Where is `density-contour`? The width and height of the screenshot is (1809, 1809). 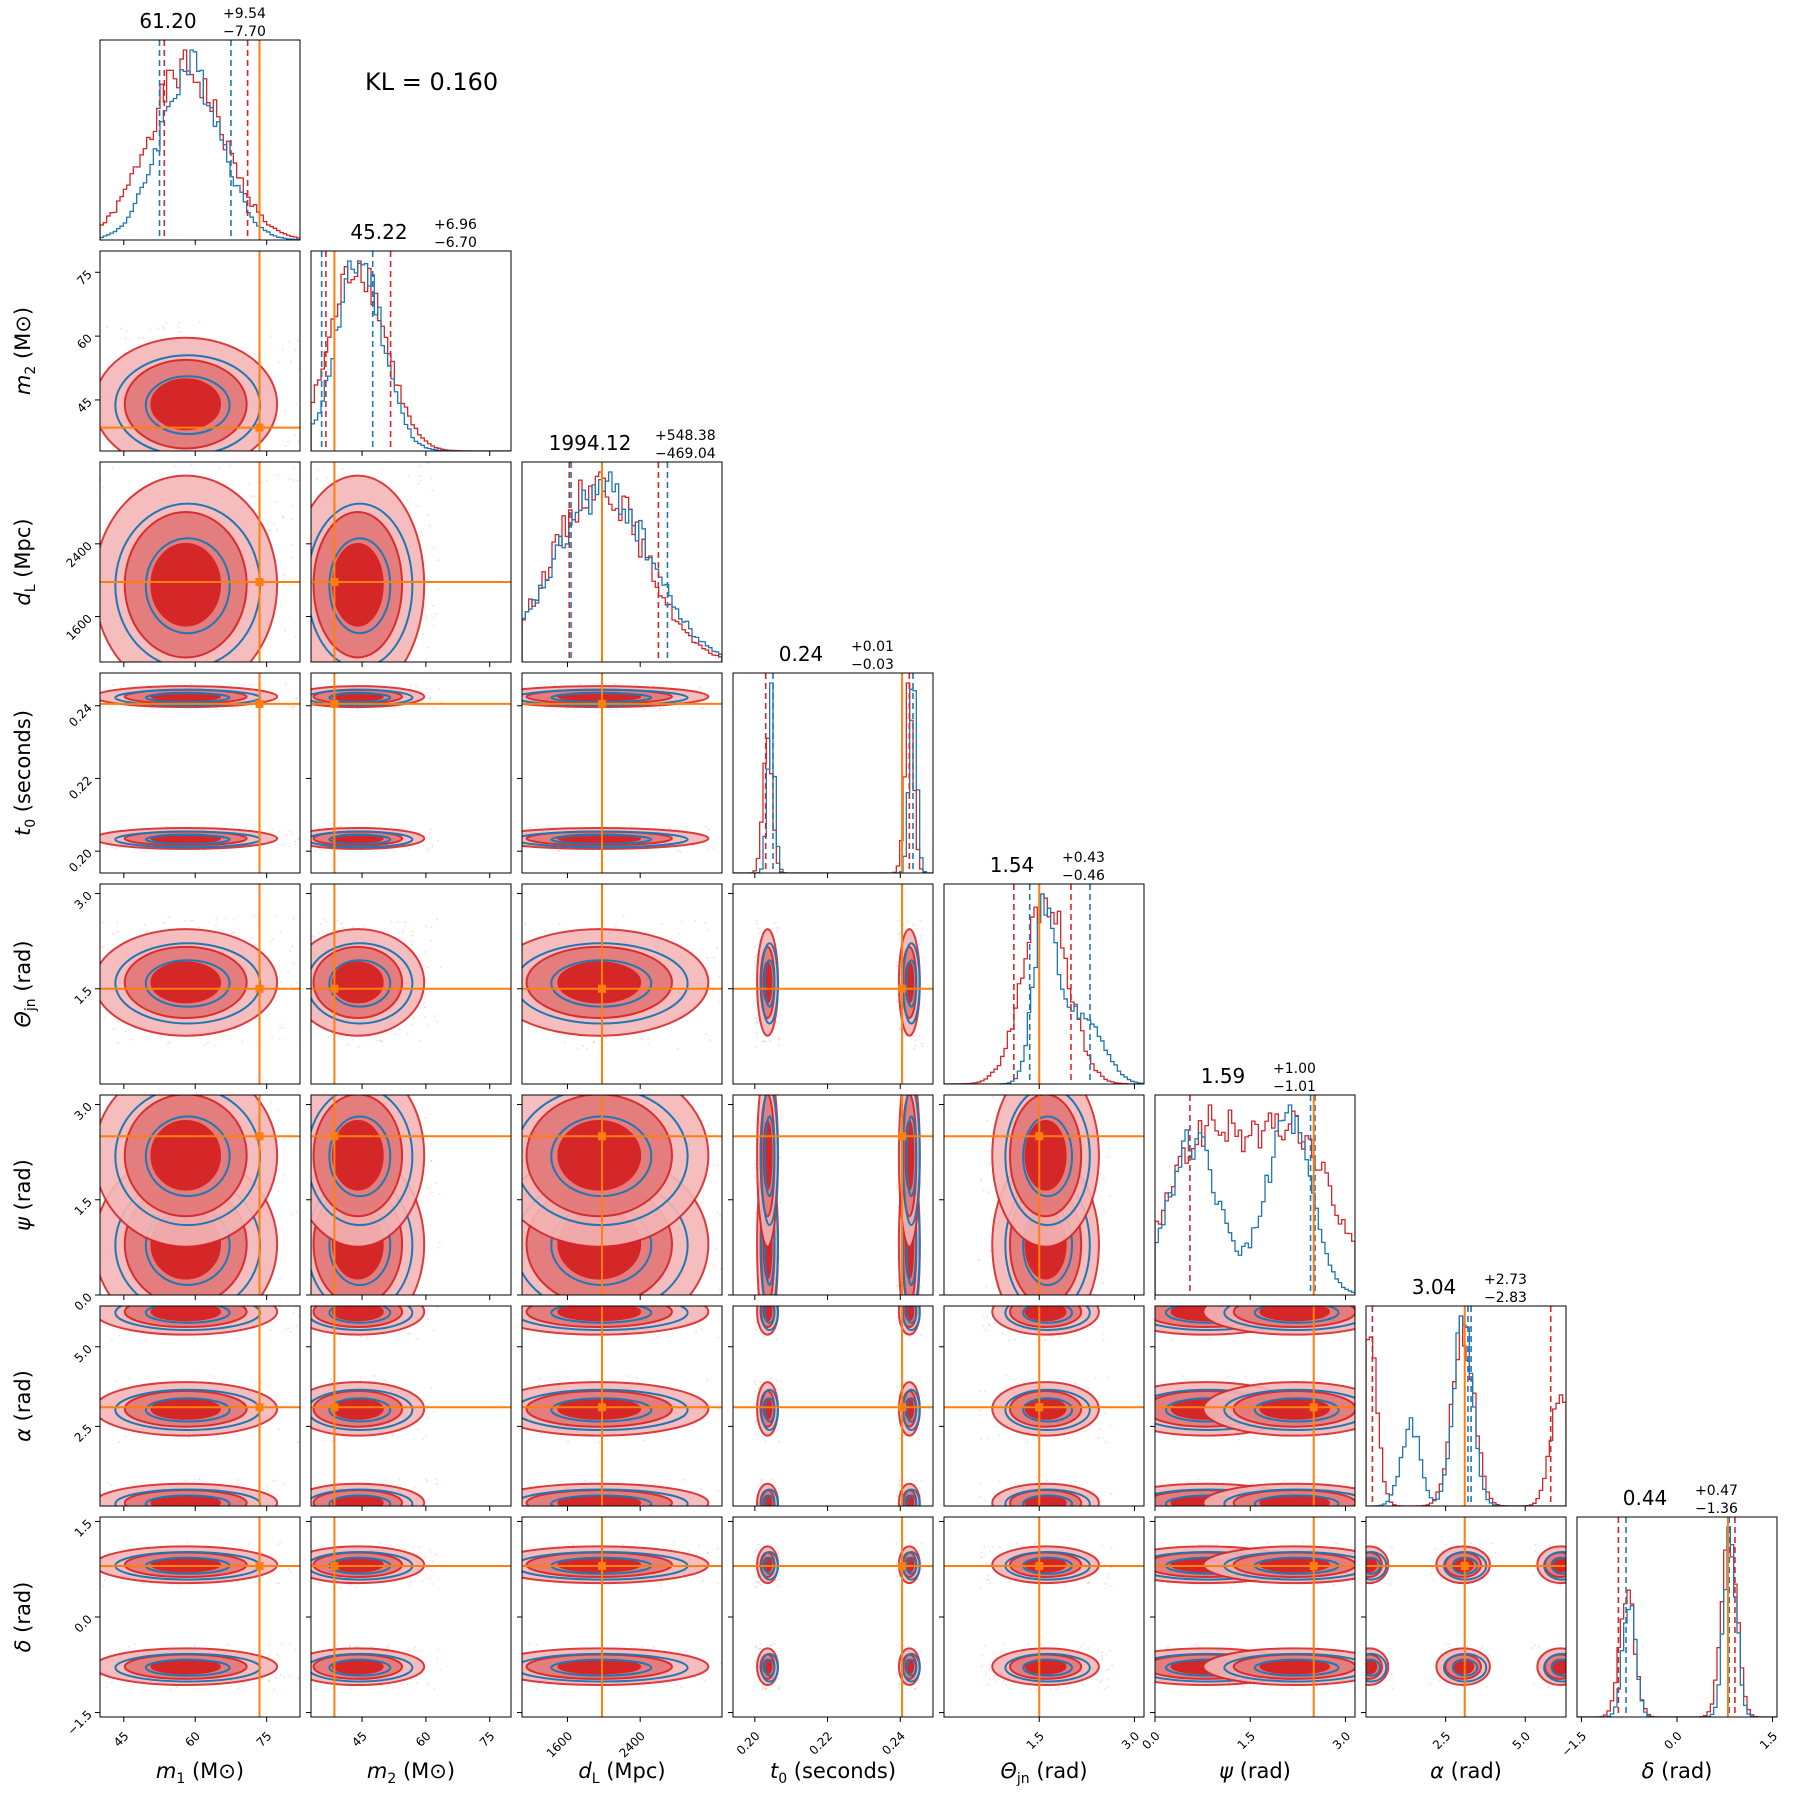
density-contour is located at coordinates (357, 982).